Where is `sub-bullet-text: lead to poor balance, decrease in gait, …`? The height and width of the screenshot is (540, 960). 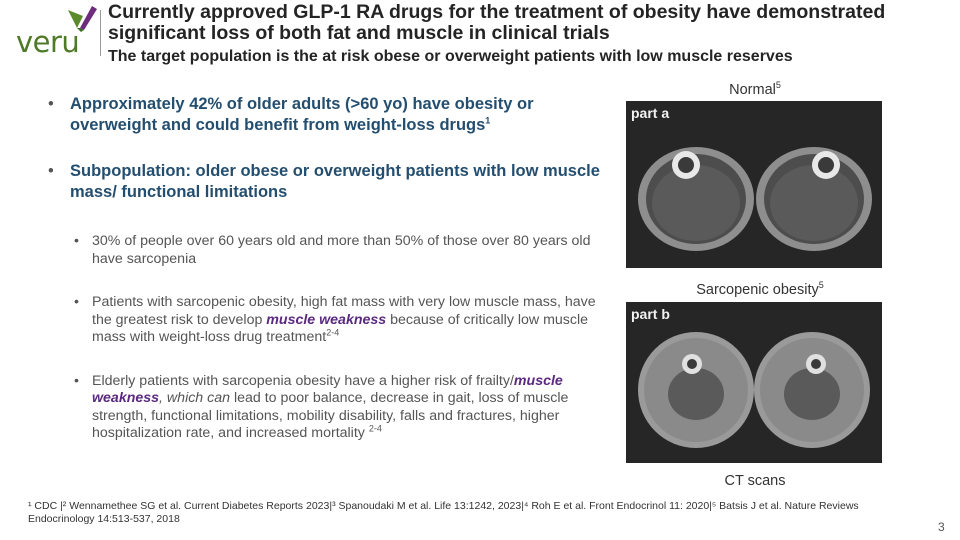 sub-bullet-text: lead to poor balance, decrease in gait, … is located at coordinates (330, 415).